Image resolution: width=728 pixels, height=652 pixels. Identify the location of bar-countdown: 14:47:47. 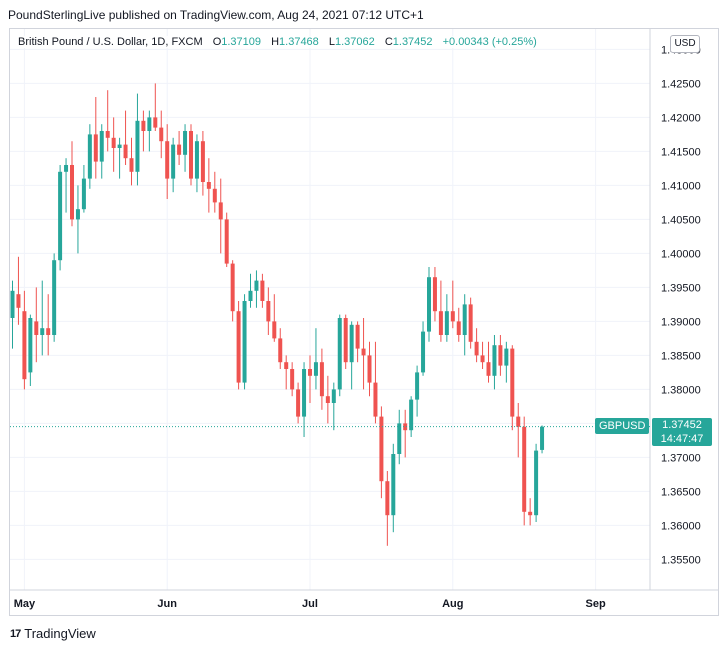
(682, 439).